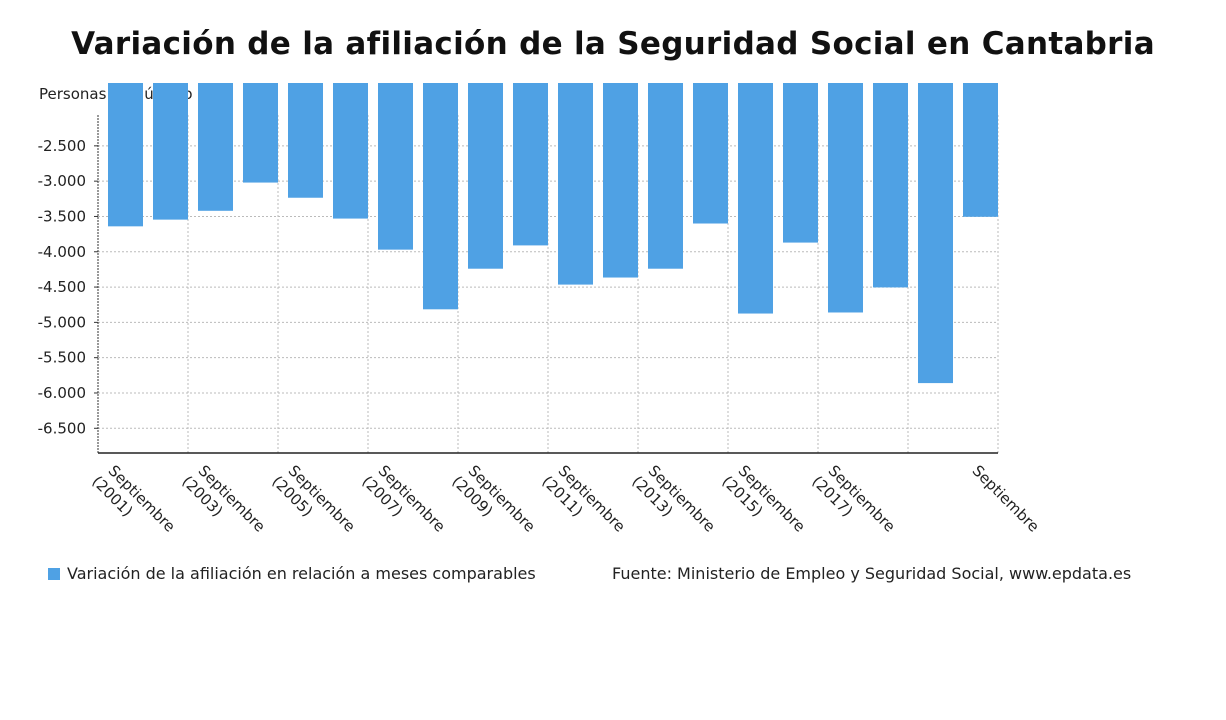  Describe the element at coordinates (763, 499) in the screenshot. I see `x-tick-label: Septiembre(2015)` at that location.